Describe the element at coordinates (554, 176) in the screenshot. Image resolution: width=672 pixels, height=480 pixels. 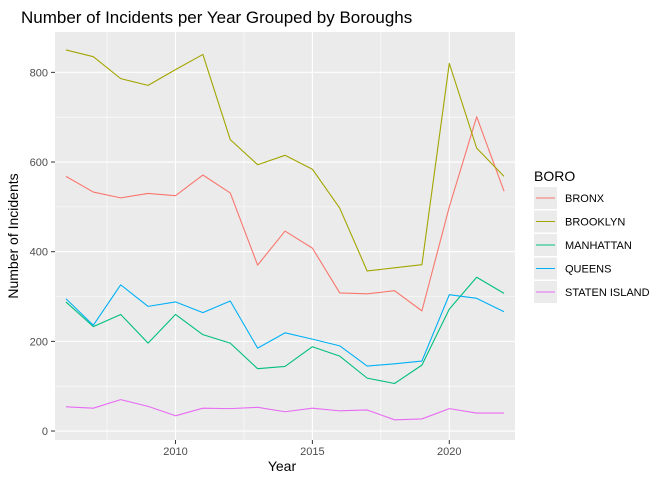
I see `legend-title: BORO` at that location.